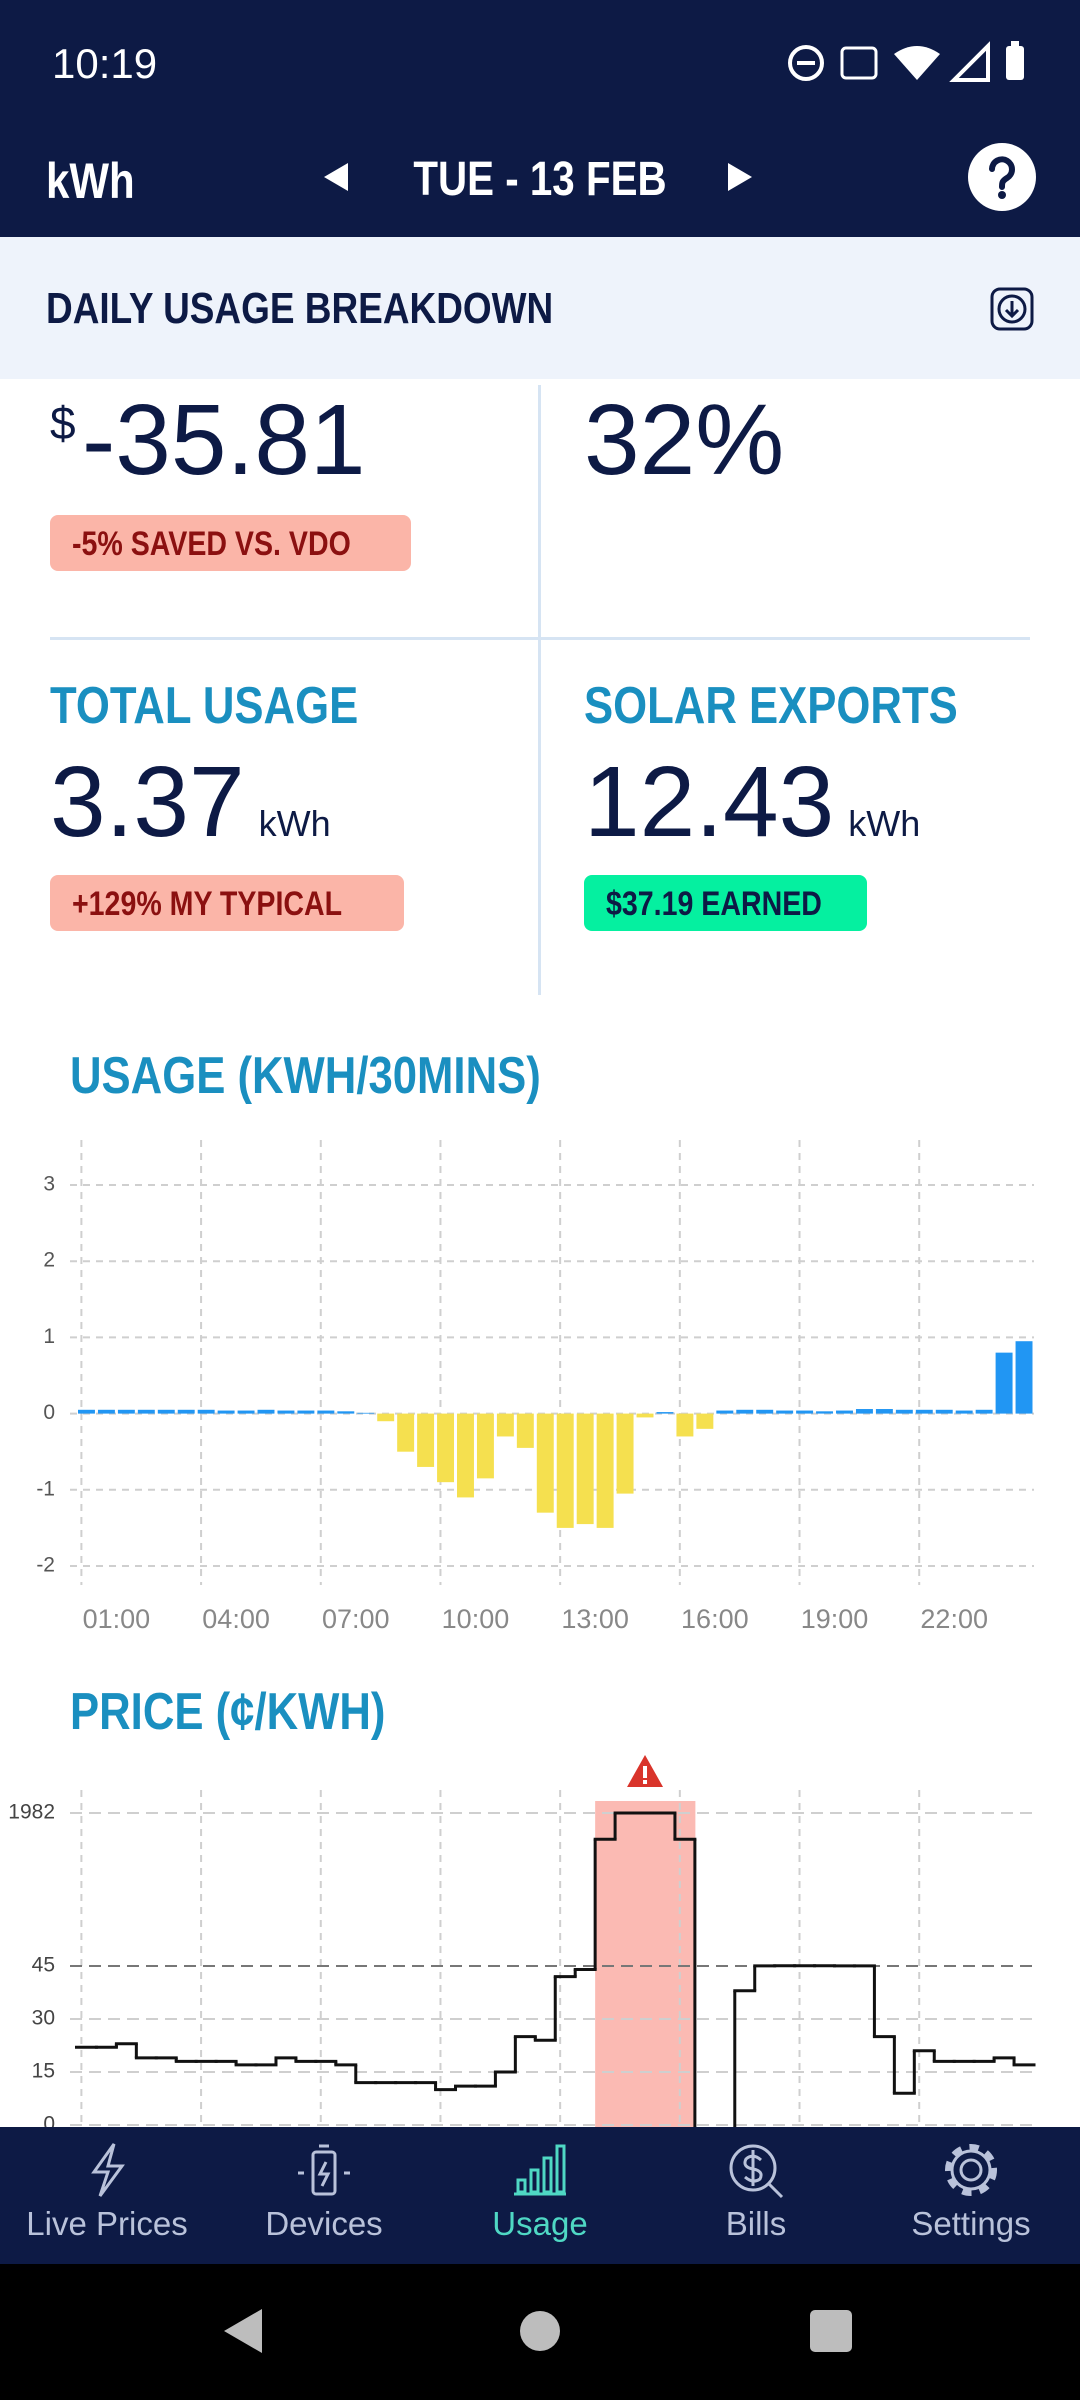 The width and height of the screenshot is (1080, 2400). Describe the element at coordinates (538, 177) in the screenshot. I see `date-arrows` at that location.